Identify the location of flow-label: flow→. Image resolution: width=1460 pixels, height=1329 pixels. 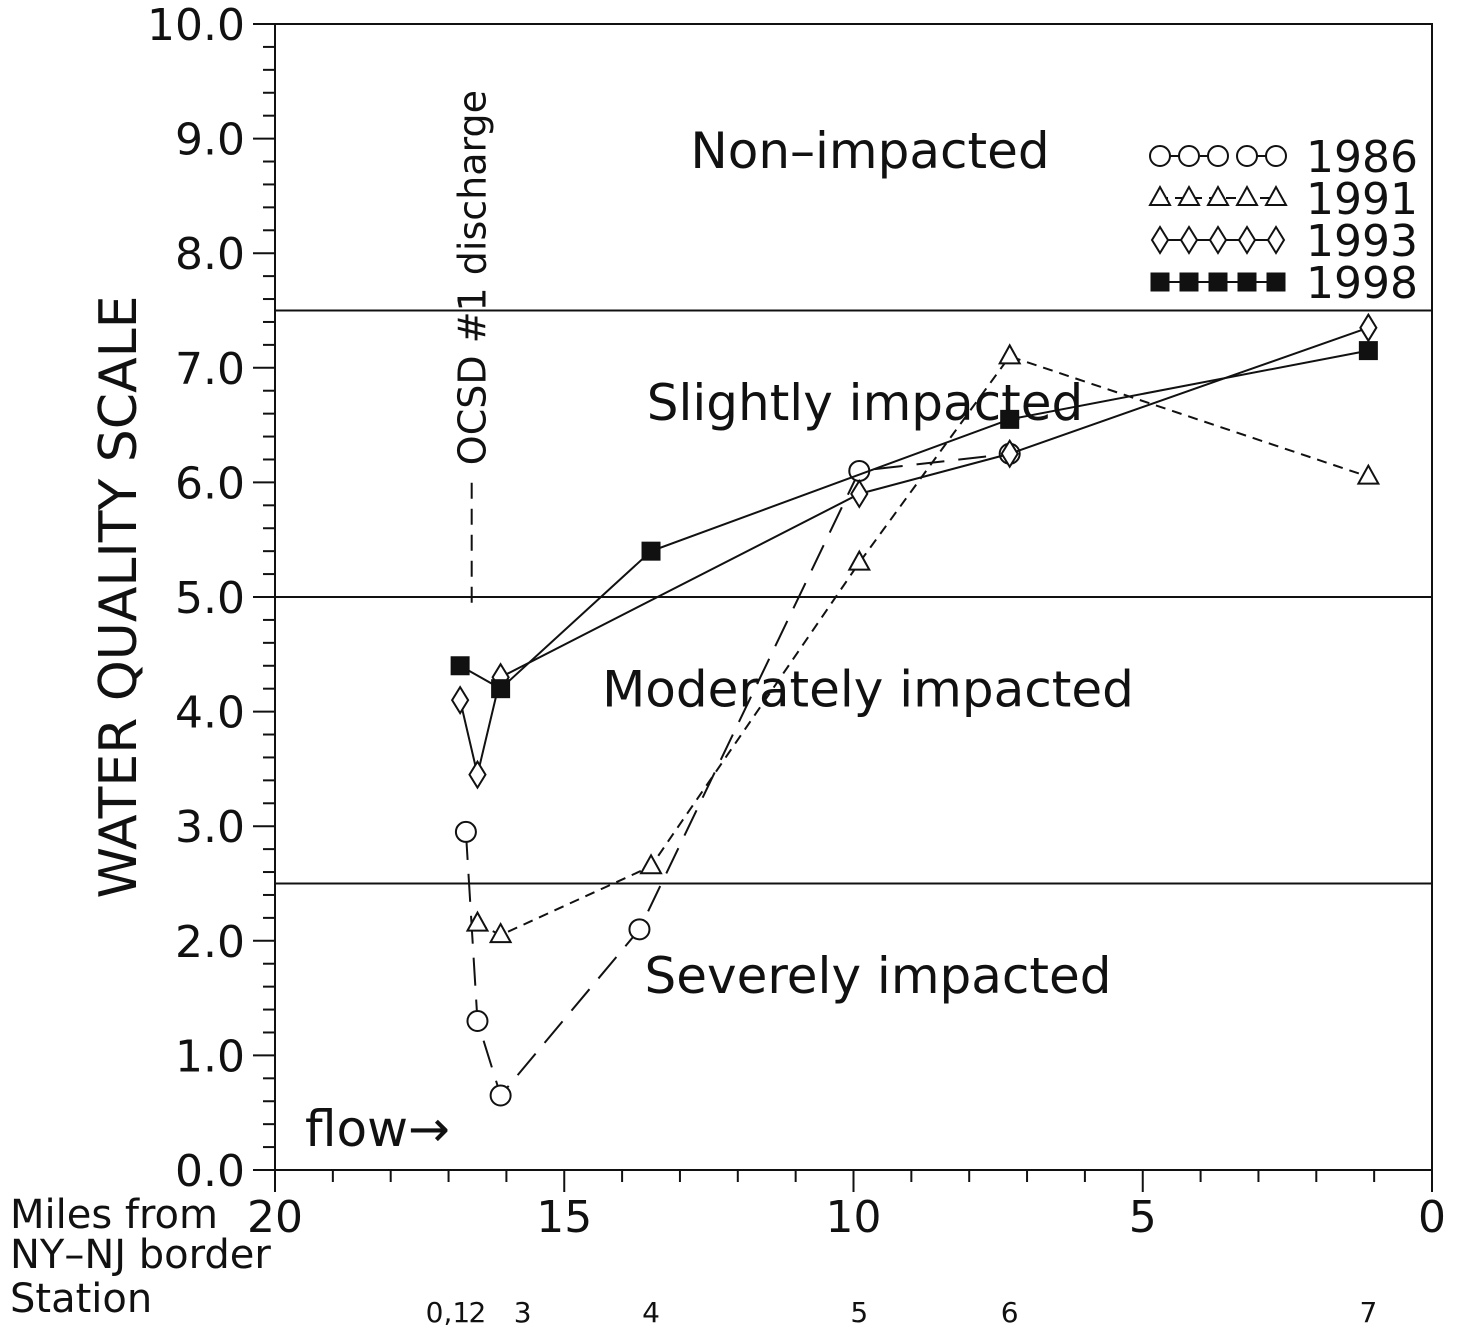
(377, 1129).